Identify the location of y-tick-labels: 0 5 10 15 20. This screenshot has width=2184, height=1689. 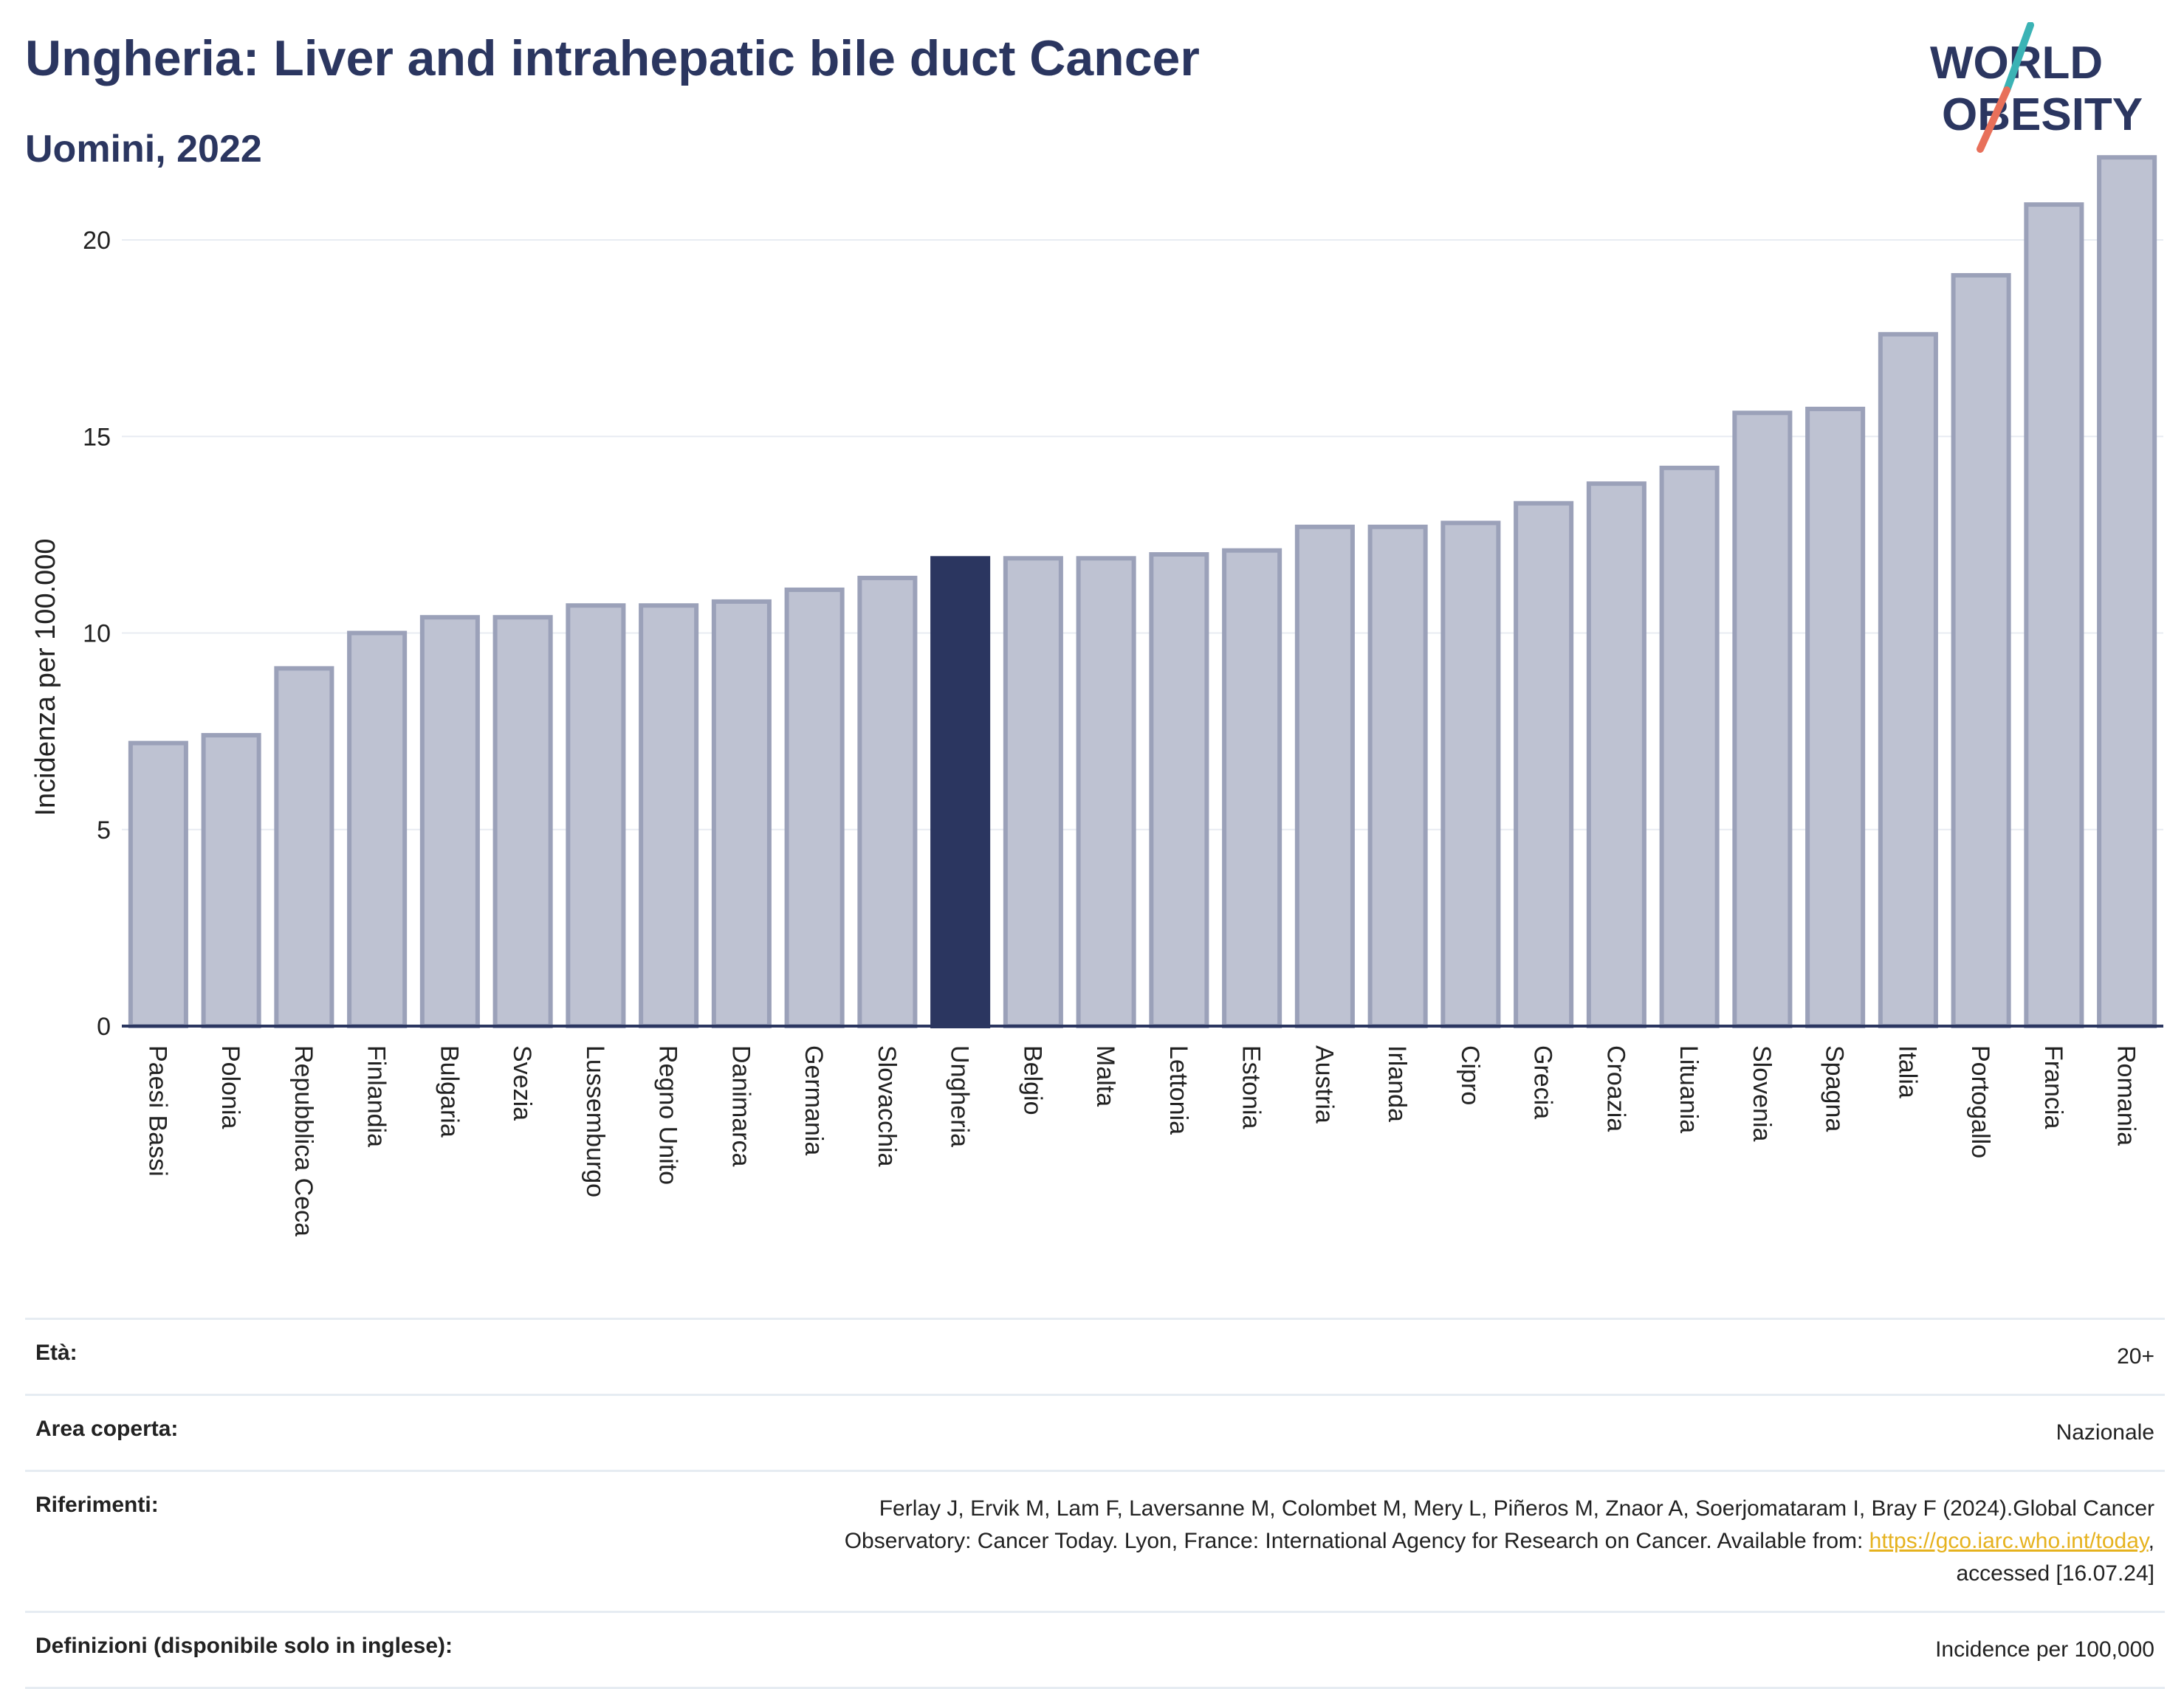
(97, 634).